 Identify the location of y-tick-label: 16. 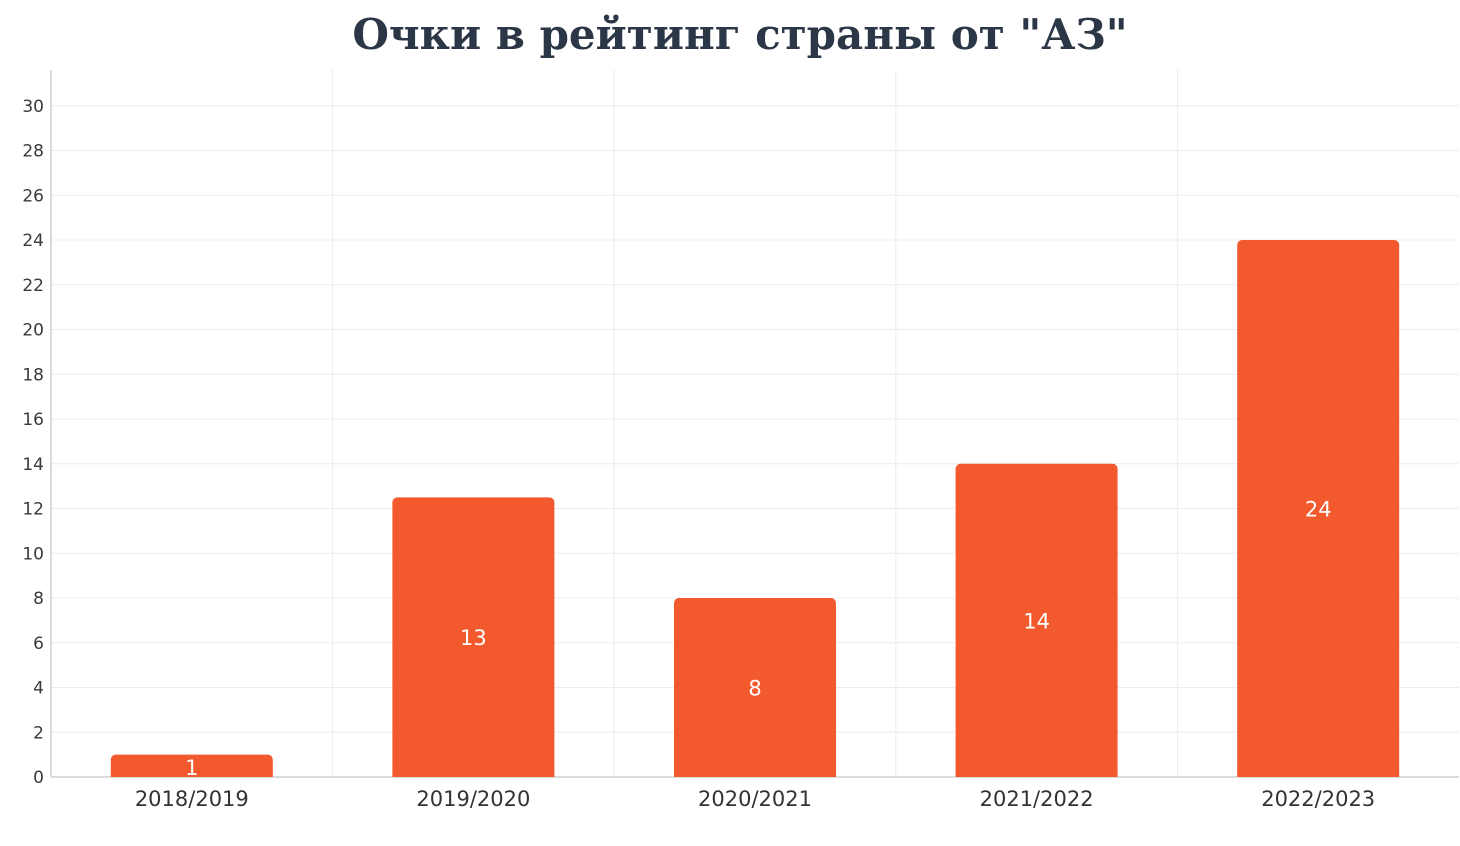
(33, 420).